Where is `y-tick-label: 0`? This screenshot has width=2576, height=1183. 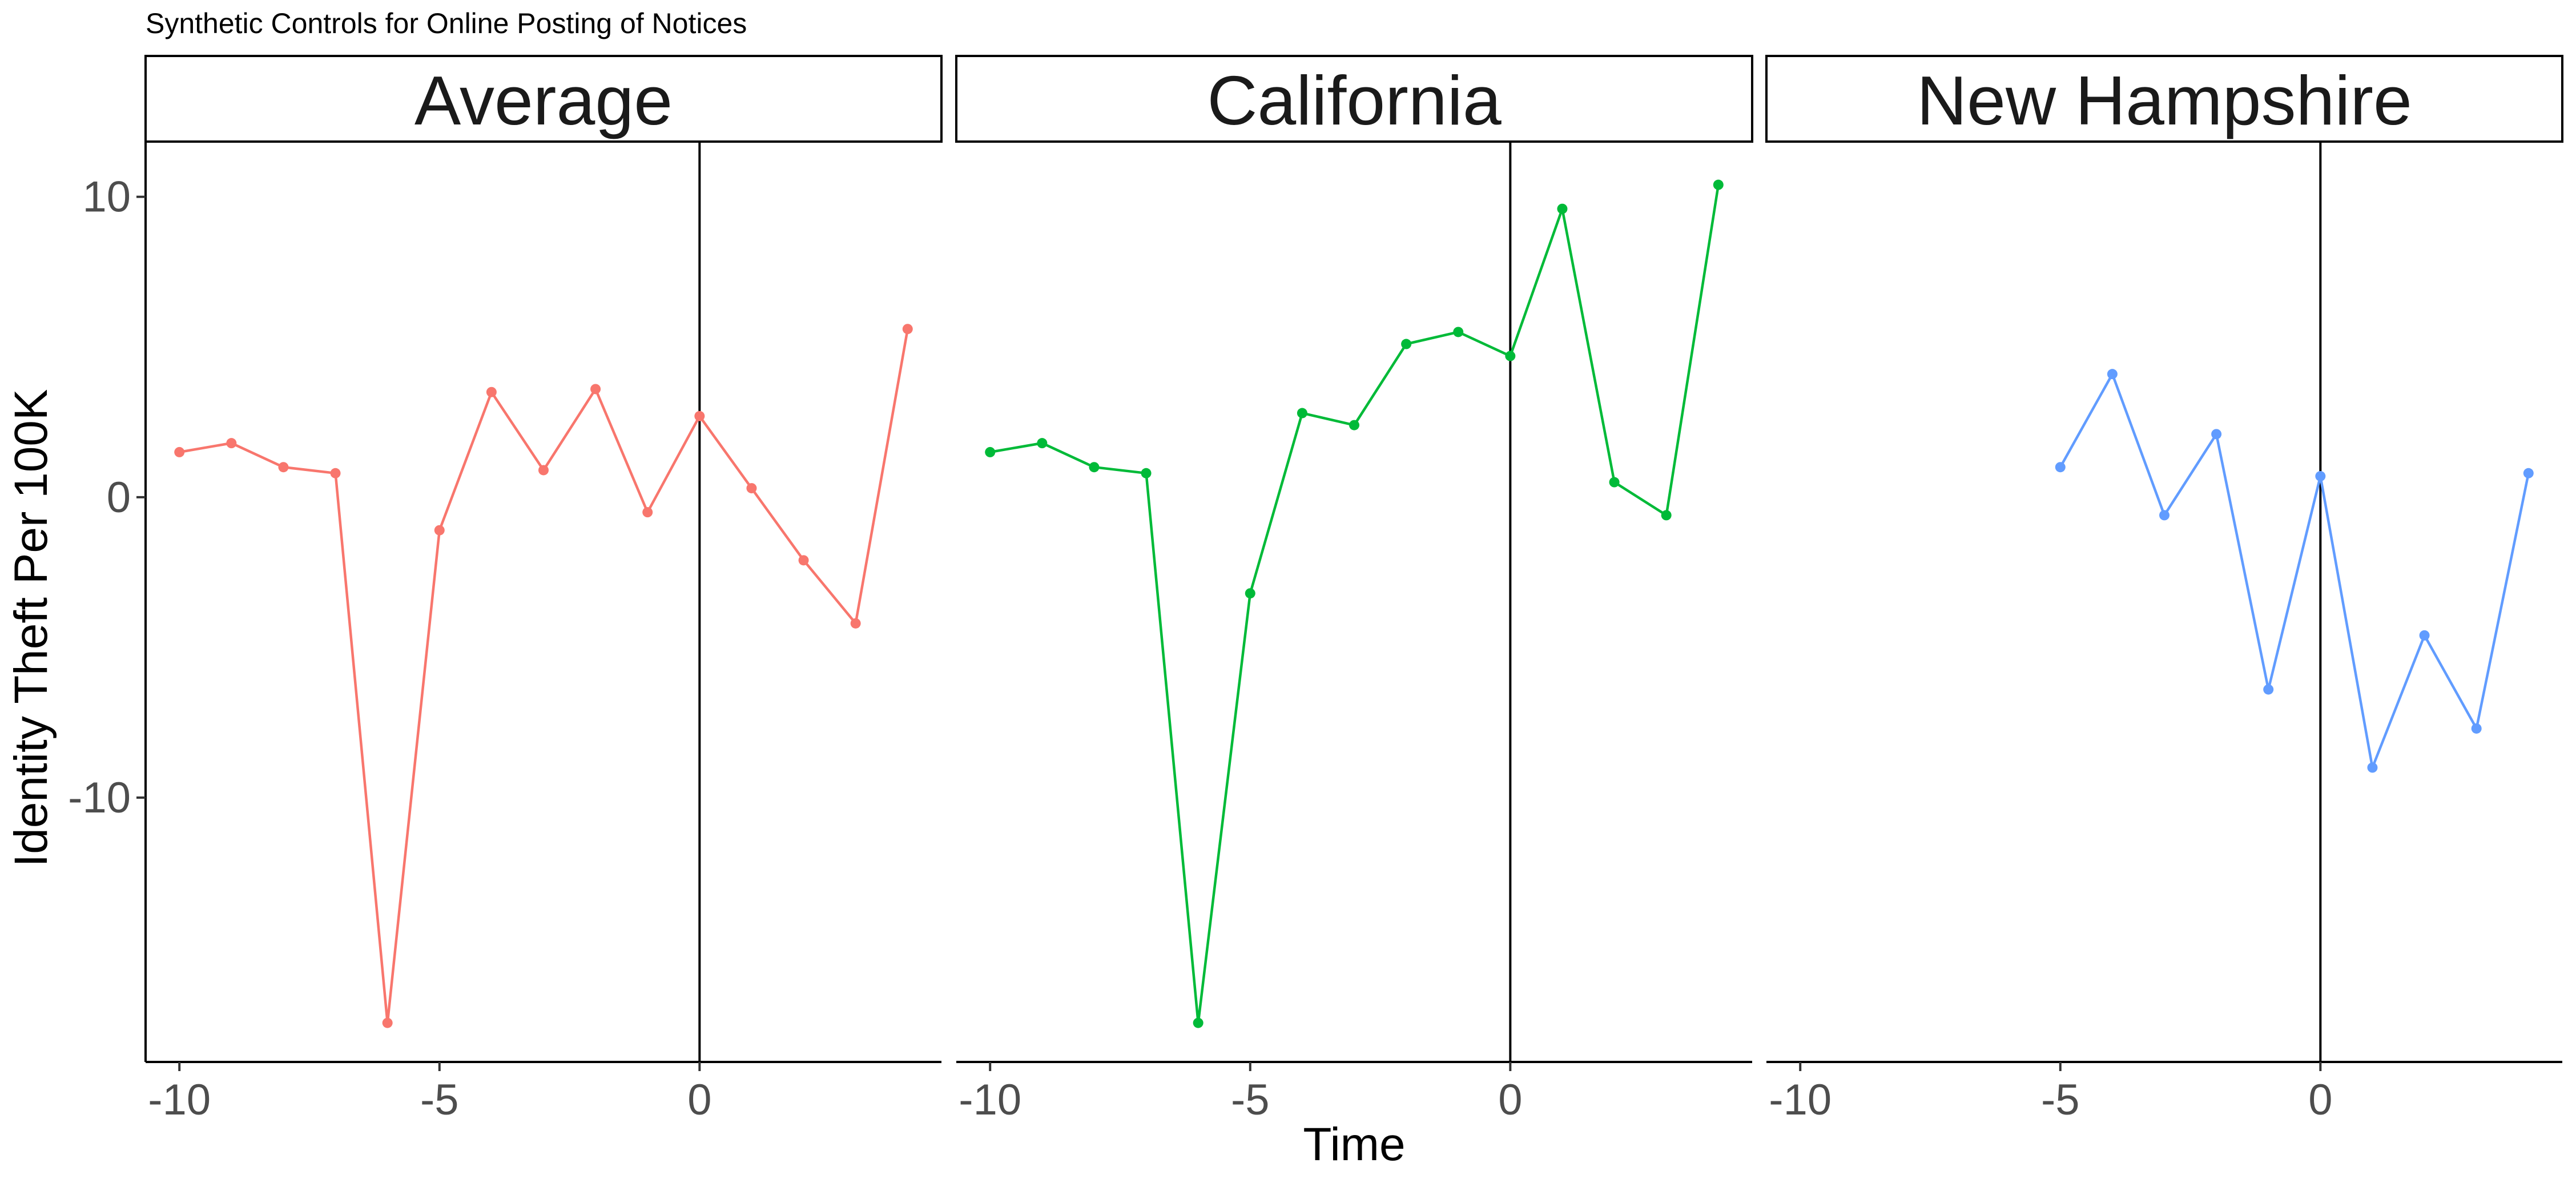
y-tick-label: 0 is located at coordinates (119, 497).